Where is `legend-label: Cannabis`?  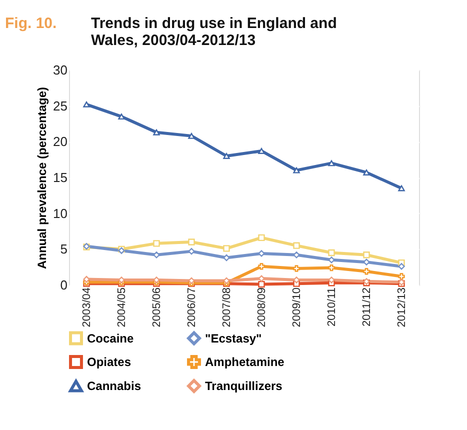
legend-label: Cannabis is located at coordinates (114, 386).